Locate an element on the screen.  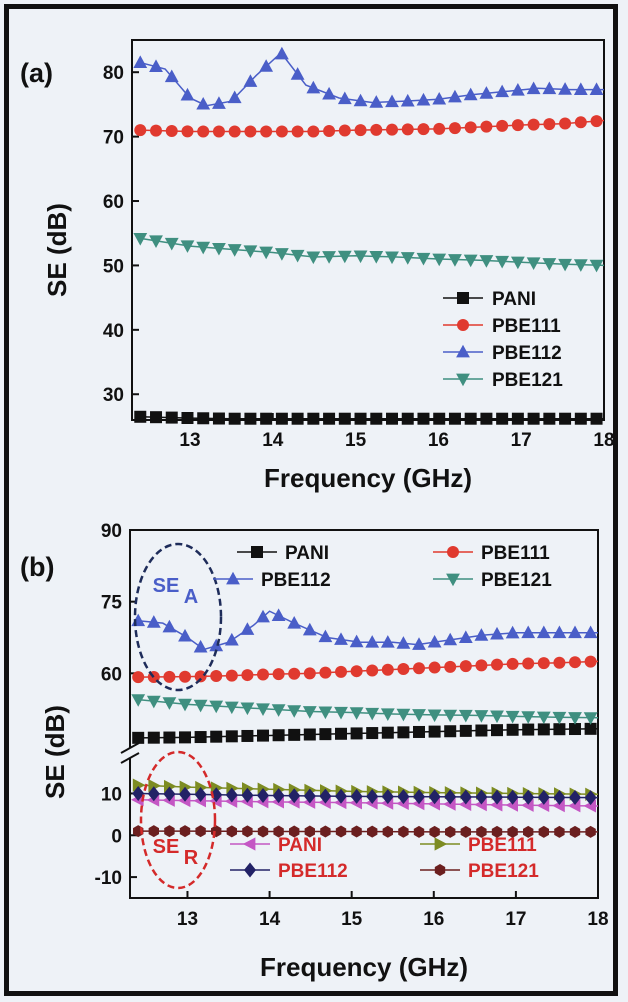
y-tick-label-a: 40 is located at coordinates (113, 331).